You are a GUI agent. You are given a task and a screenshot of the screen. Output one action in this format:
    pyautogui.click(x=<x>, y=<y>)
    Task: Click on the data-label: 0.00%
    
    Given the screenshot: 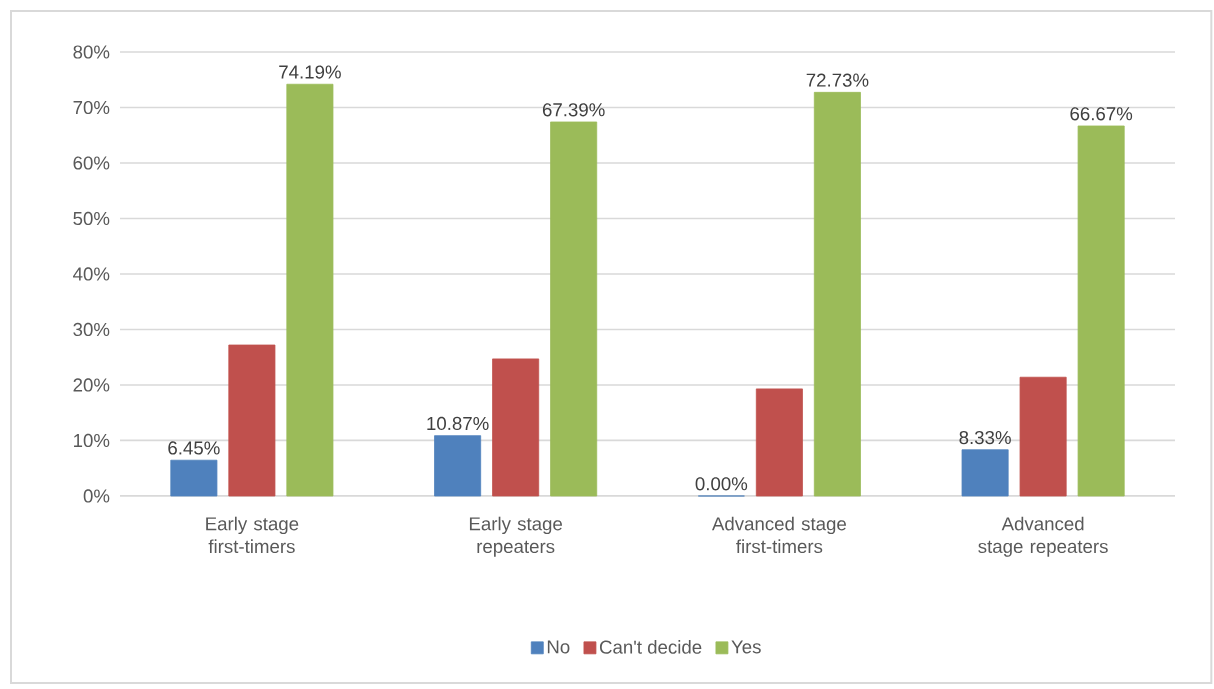 What is the action you would take?
    pyautogui.click(x=721, y=484)
    